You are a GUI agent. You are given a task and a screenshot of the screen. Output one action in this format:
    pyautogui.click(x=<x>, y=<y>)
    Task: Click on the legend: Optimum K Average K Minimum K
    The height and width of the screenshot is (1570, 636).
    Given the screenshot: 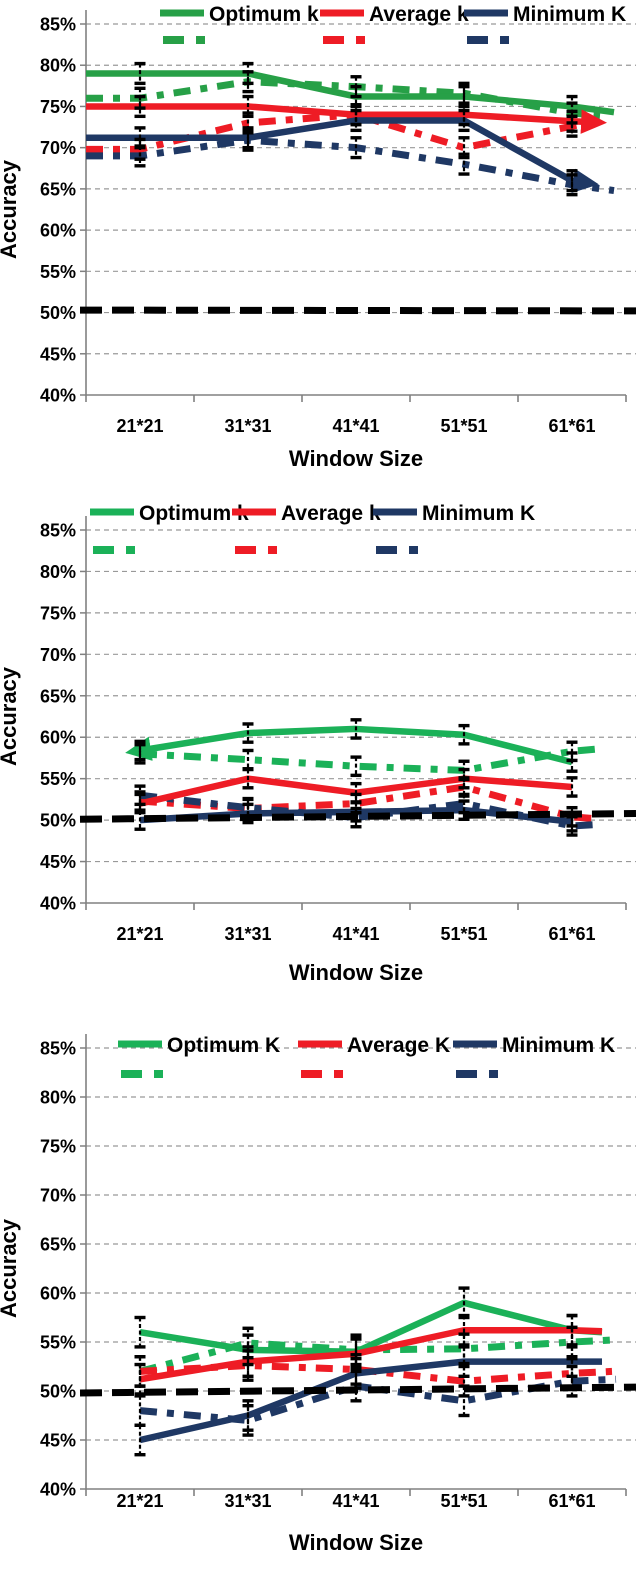 What is the action you would take?
    pyautogui.click(x=366, y=1056)
    